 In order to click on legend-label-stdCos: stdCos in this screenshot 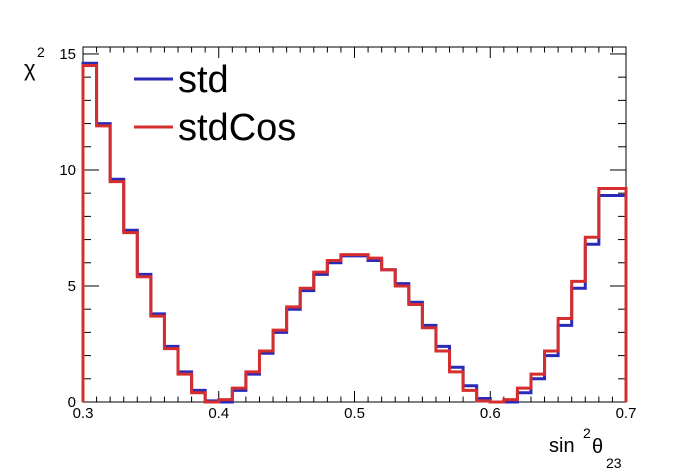, I will do `click(237, 128)`.